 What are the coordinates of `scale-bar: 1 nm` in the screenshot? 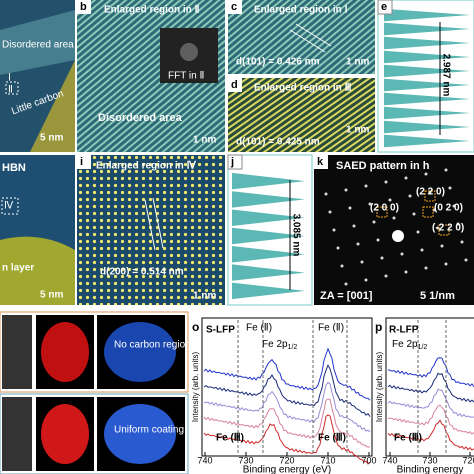 It's located at (204, 296).